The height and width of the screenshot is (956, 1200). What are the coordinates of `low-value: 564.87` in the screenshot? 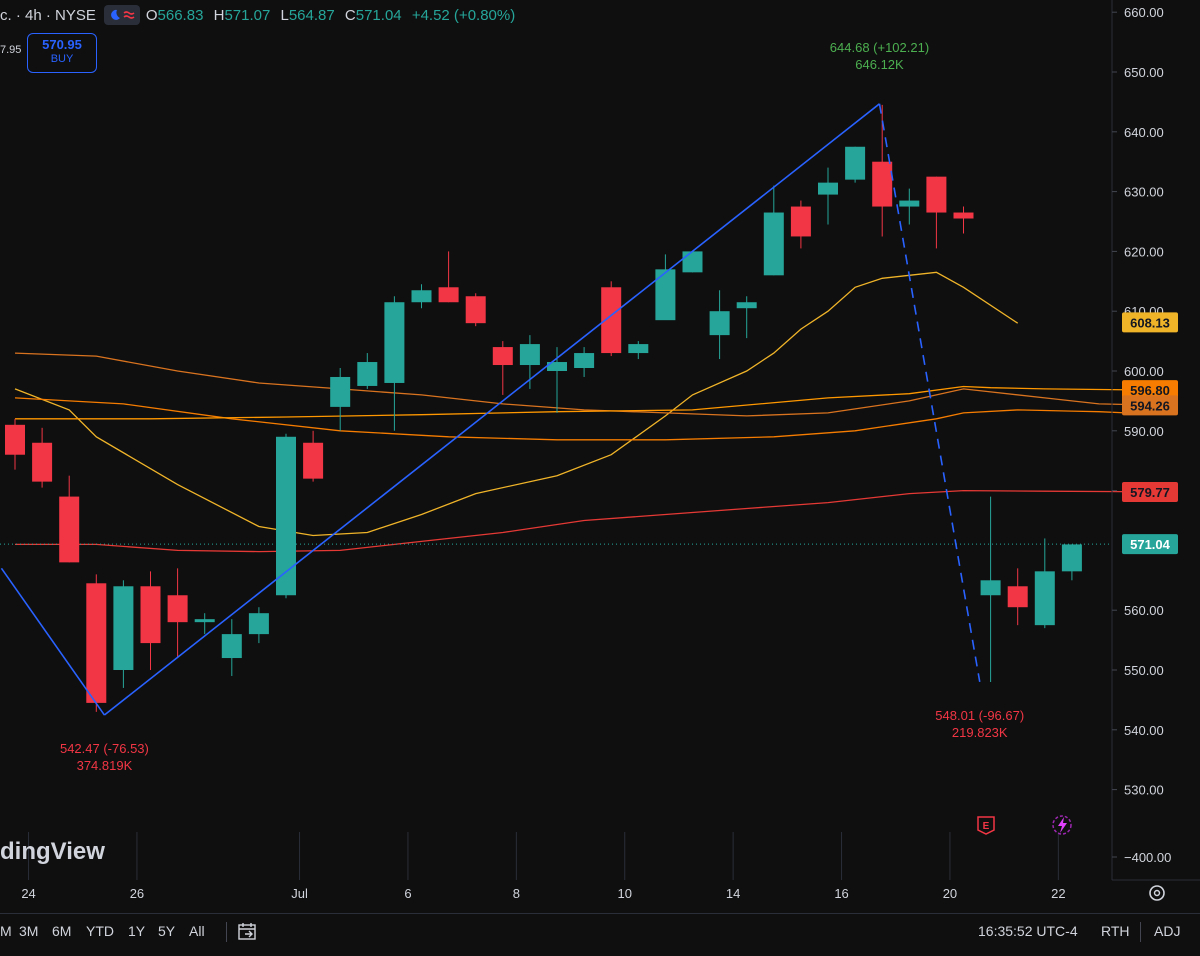 It's located at (311, 15).